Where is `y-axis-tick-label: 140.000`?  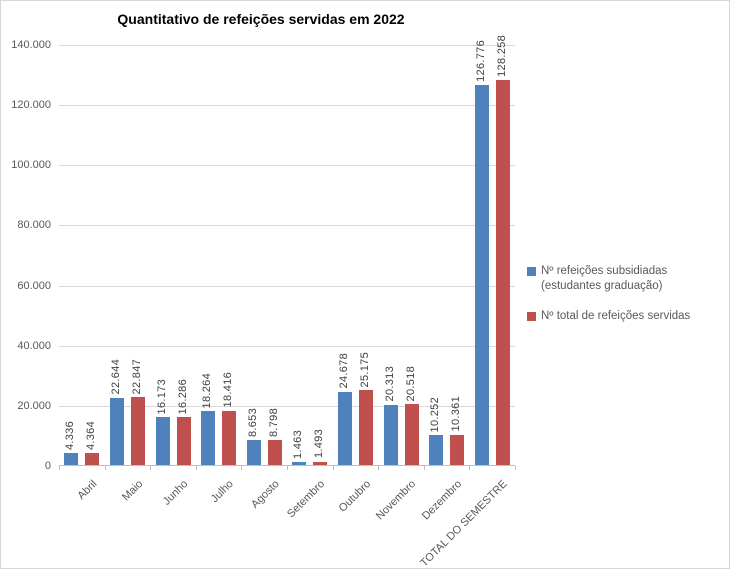
y-axis-tick-label: 140.000 is located at coordinates (31, 45).